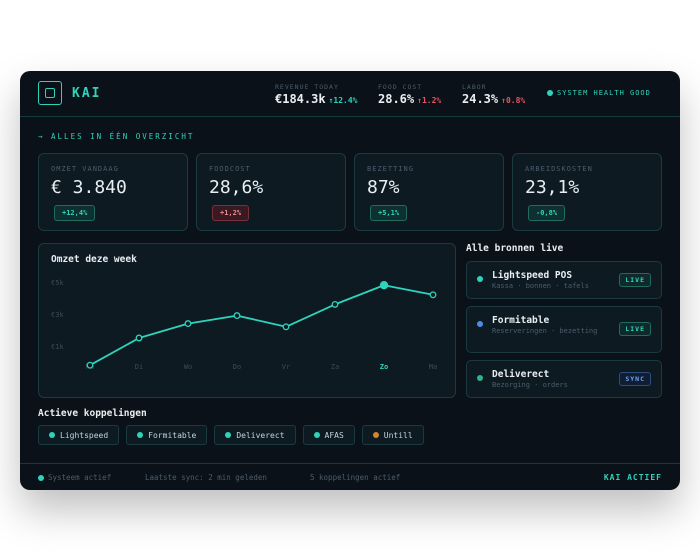  I want to click on source-deliverect: Deliverect Bezorging · orders SYNC, so click(564, 379).